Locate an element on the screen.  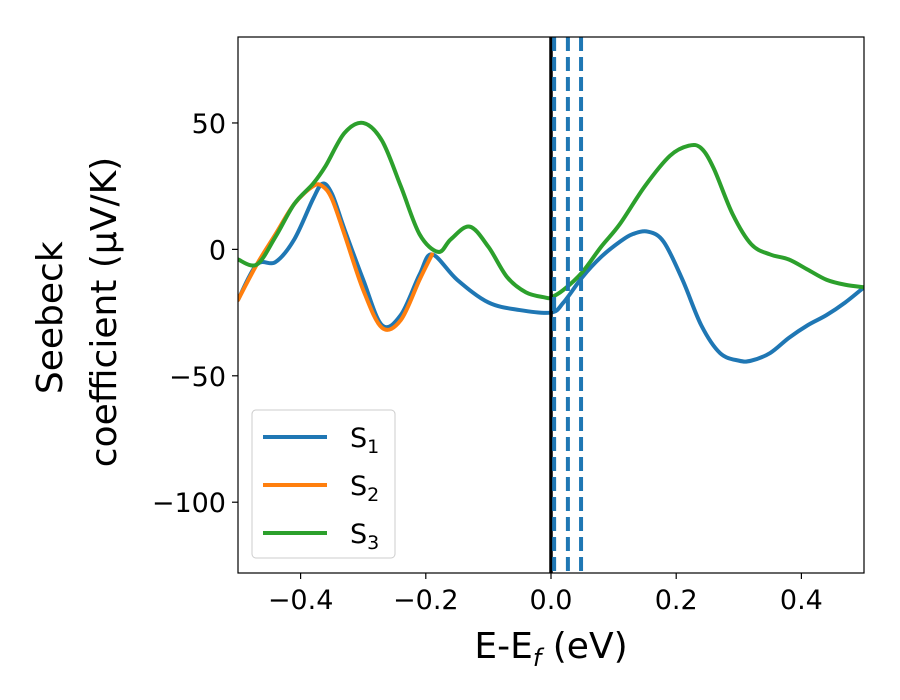
x-tick-label: 0.0 is located at coordinates (551, 600).